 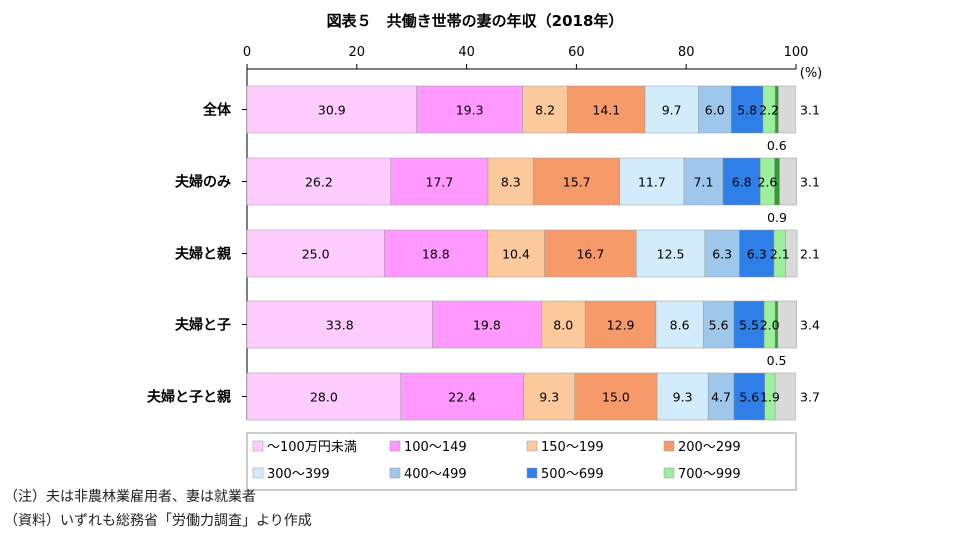 I want to click on data-label: 19.3, so click(x=470, y=110).